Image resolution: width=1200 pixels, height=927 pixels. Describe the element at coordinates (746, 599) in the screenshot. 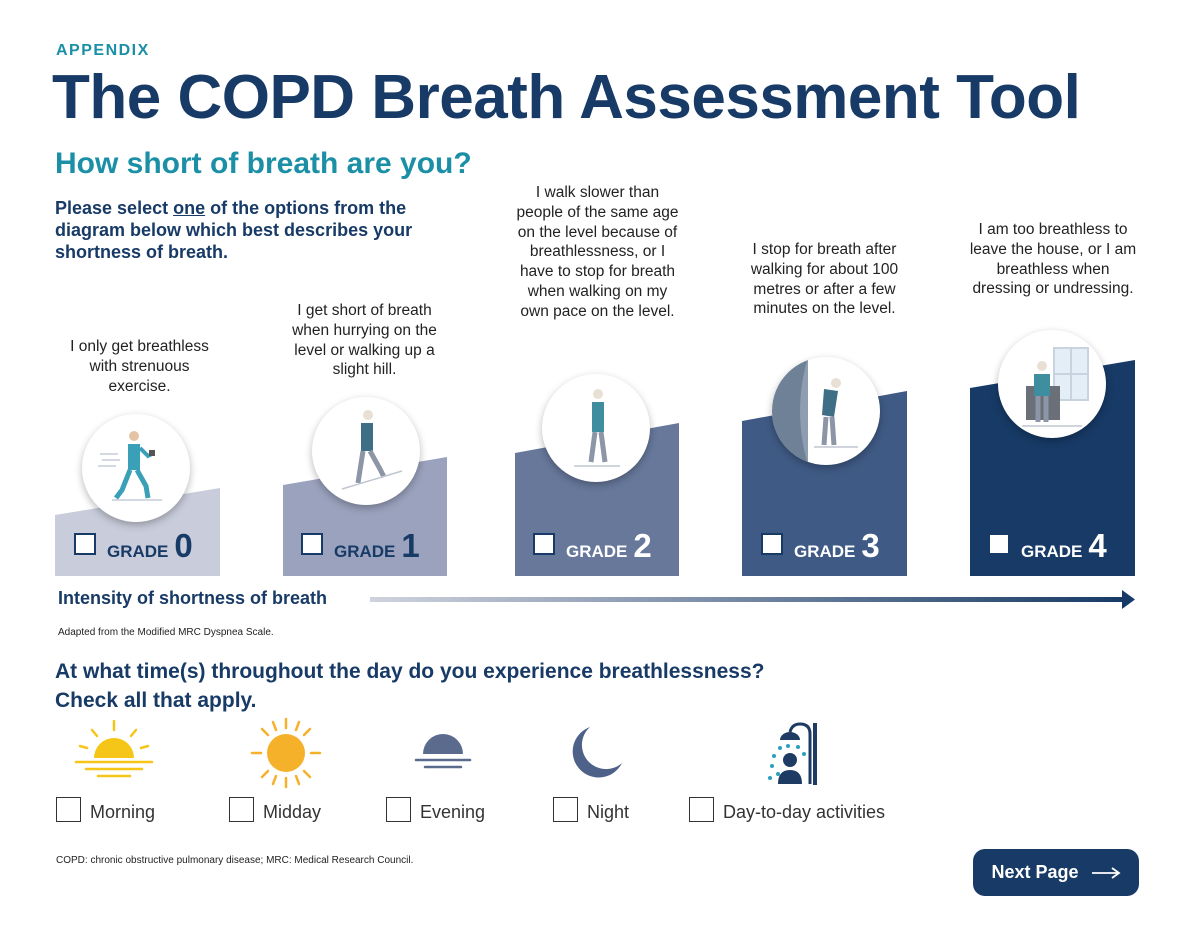

I see `intensity-arrow-shaft` at that location.